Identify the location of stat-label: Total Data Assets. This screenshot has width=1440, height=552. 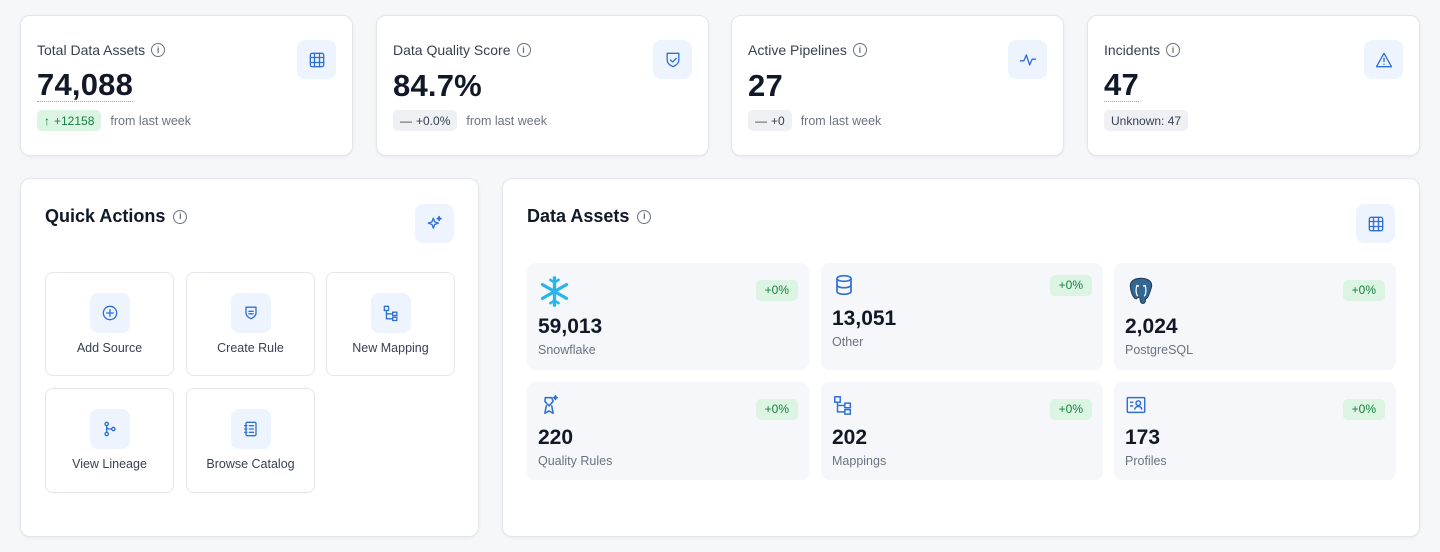
(91, 50).